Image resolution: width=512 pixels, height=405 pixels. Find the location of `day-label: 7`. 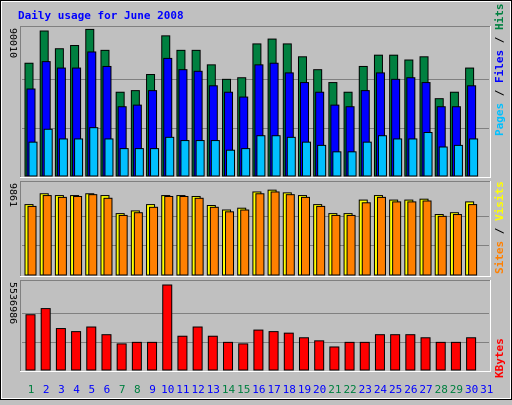

day-label: 7 is located at coordinates (122, 389).